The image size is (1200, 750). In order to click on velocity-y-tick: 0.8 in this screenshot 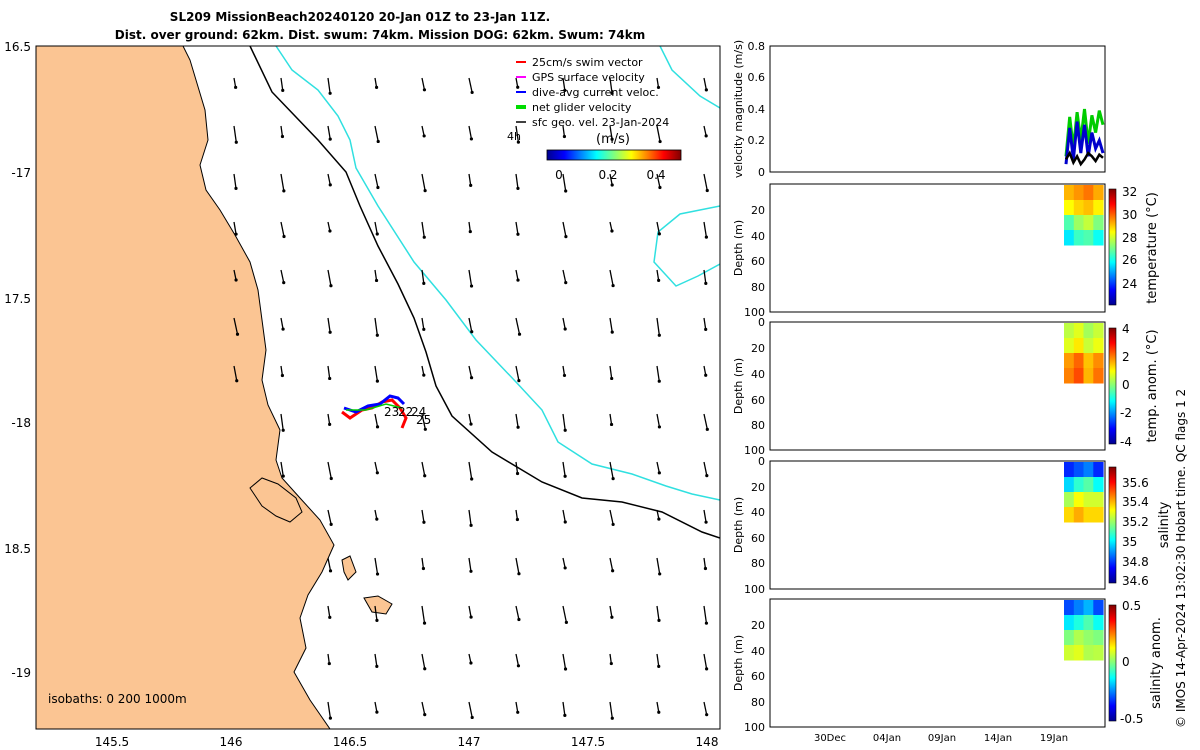, I will do `click(757, 46)`.